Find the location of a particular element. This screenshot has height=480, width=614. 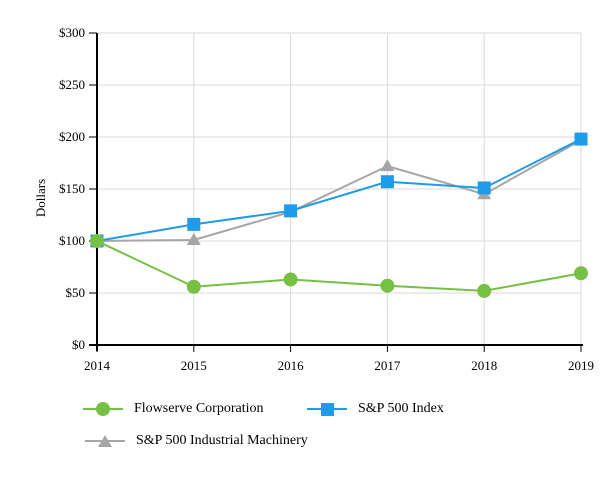

x-tick-label: 2014 is located at coordinates (97, 365).